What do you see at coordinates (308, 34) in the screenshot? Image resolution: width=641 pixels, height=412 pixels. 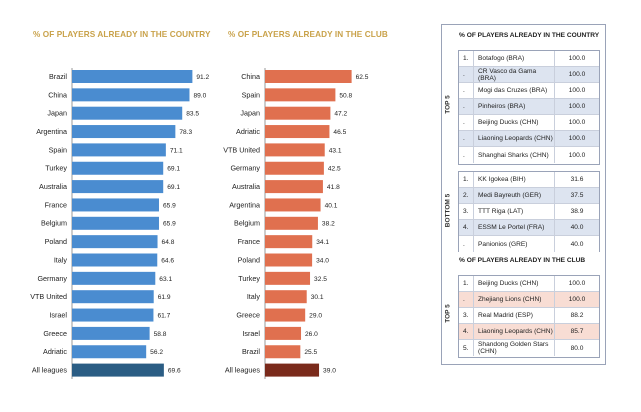 I see `club-chart-title: % OF PLAYERS ALREADY IN THE CLUB` at bounding box center [308, 34].